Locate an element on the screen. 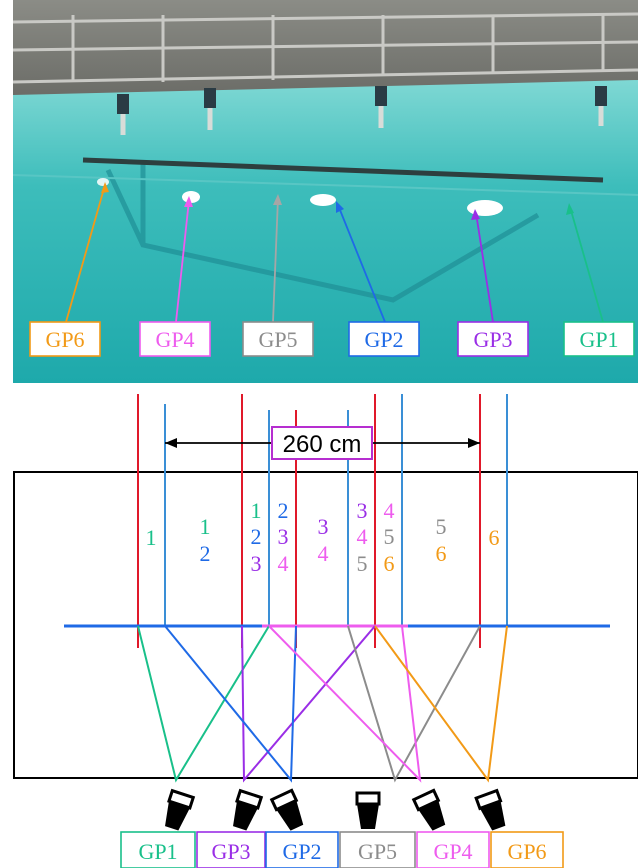 The width and height of the screenshot is (638, 868). zone-5-top: 3 is located at coordinates (323, 526).